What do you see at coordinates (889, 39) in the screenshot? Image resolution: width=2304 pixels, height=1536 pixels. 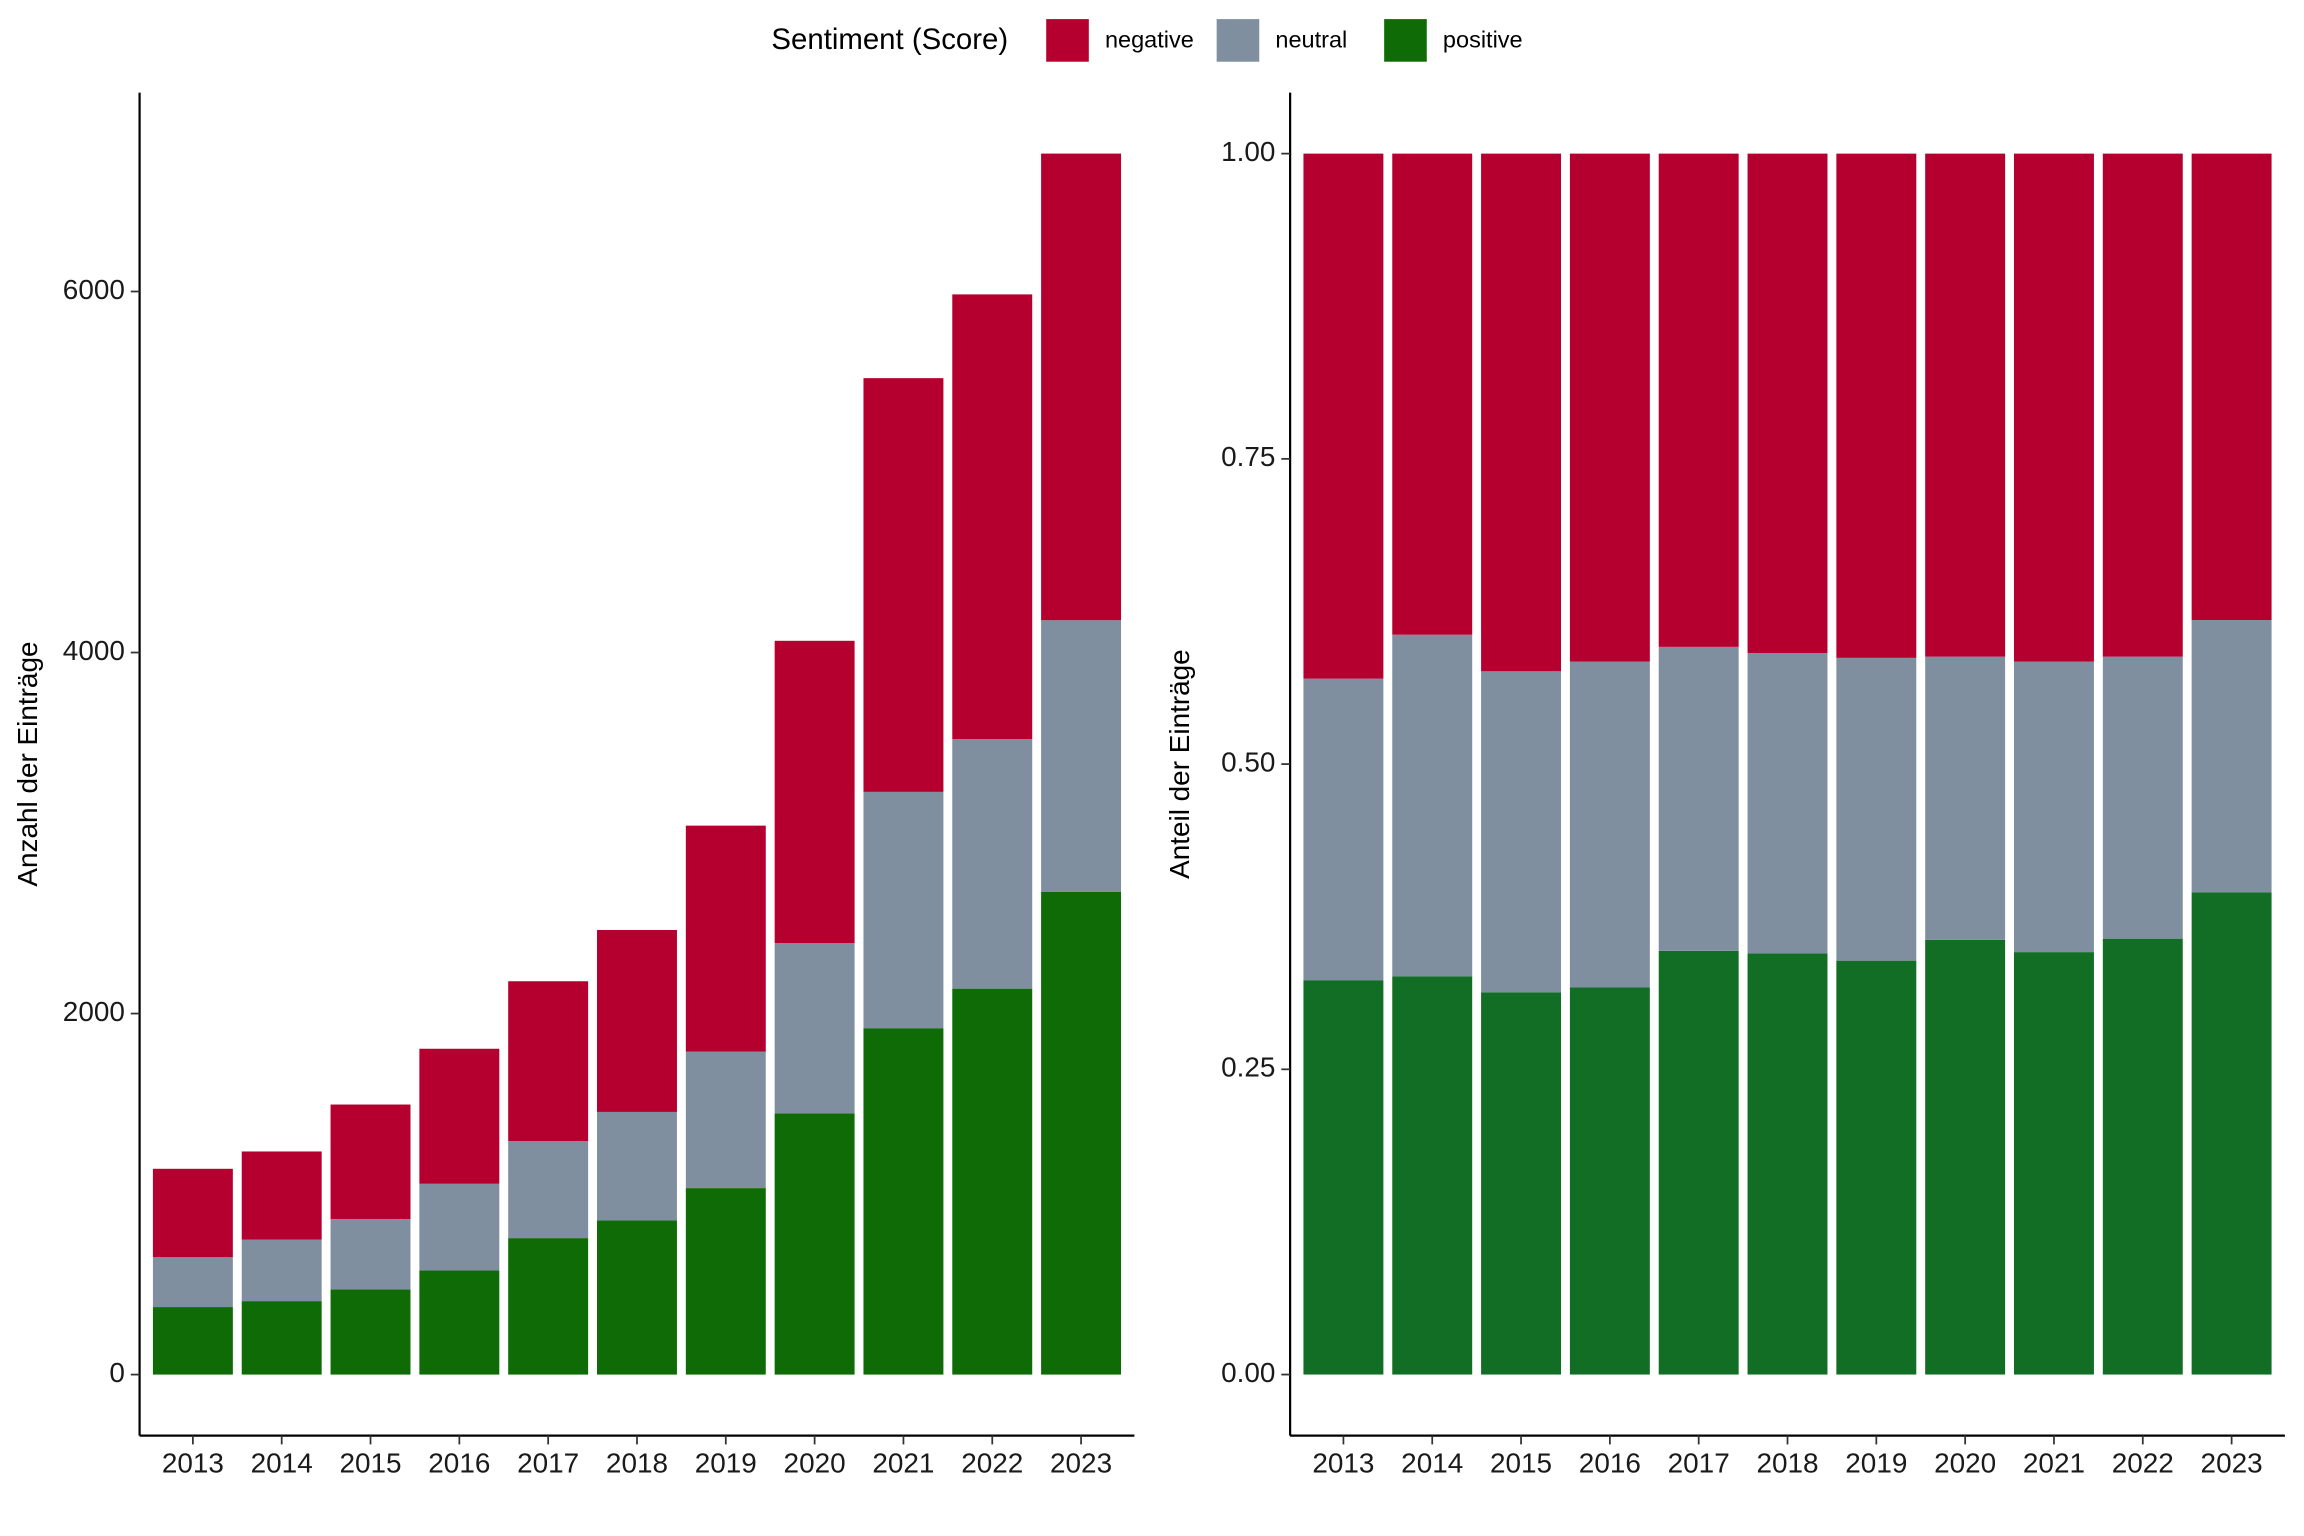 I see `legend-title: Sentiment (Score)` at bounding box center [889, 39].